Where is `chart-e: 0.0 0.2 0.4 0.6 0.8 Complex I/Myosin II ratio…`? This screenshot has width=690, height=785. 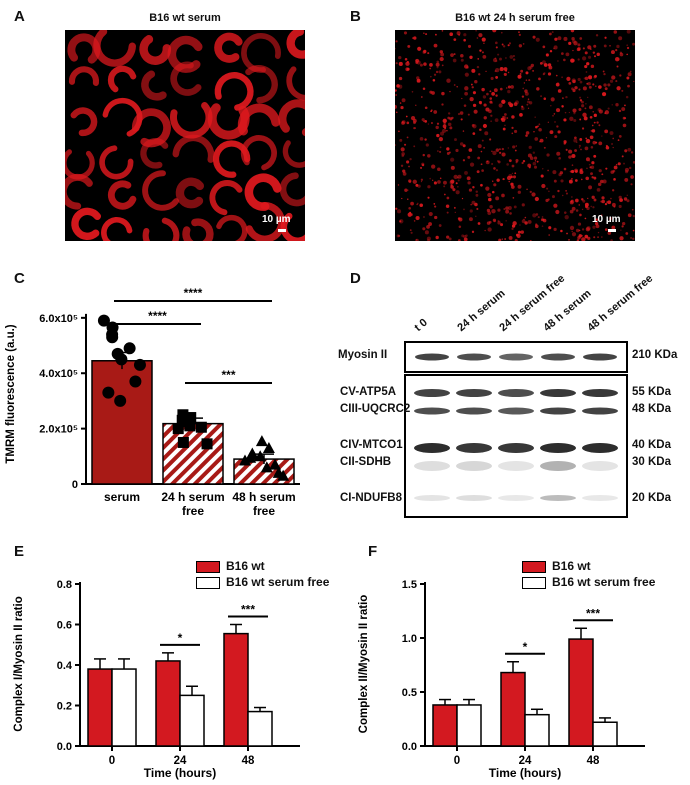 chart-e: 0.0 0.2 0.4 0.6 0.8 Complex I/Myosin II ratio… is located at coordinates (156, 679).